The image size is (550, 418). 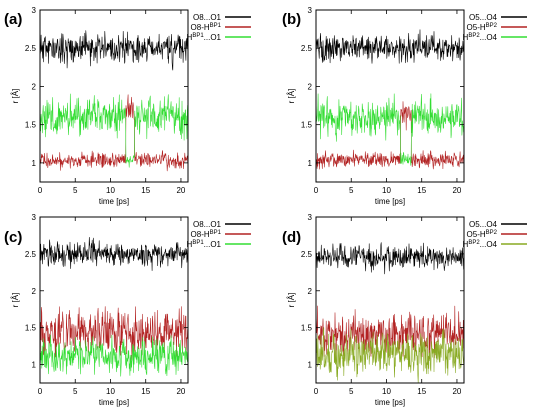 I want to click on panel-label: (b), so click(x=291, y=19).